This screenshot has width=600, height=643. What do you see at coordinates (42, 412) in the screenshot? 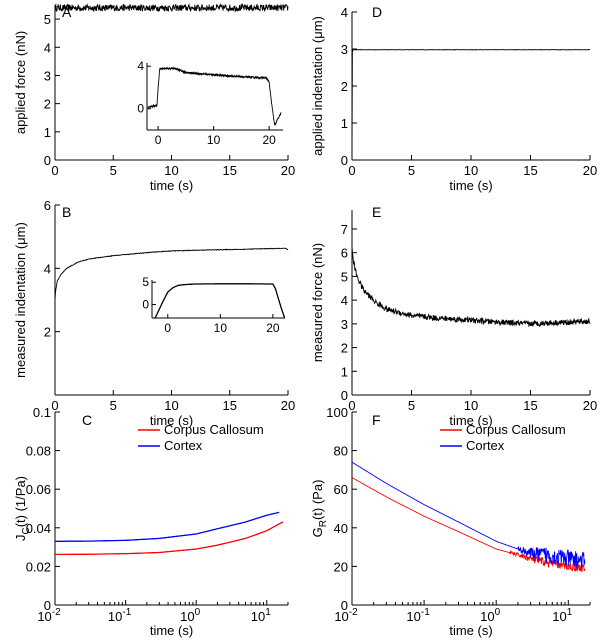
I see `y-tick-label: 0.1` at bounding box center [42, 412].